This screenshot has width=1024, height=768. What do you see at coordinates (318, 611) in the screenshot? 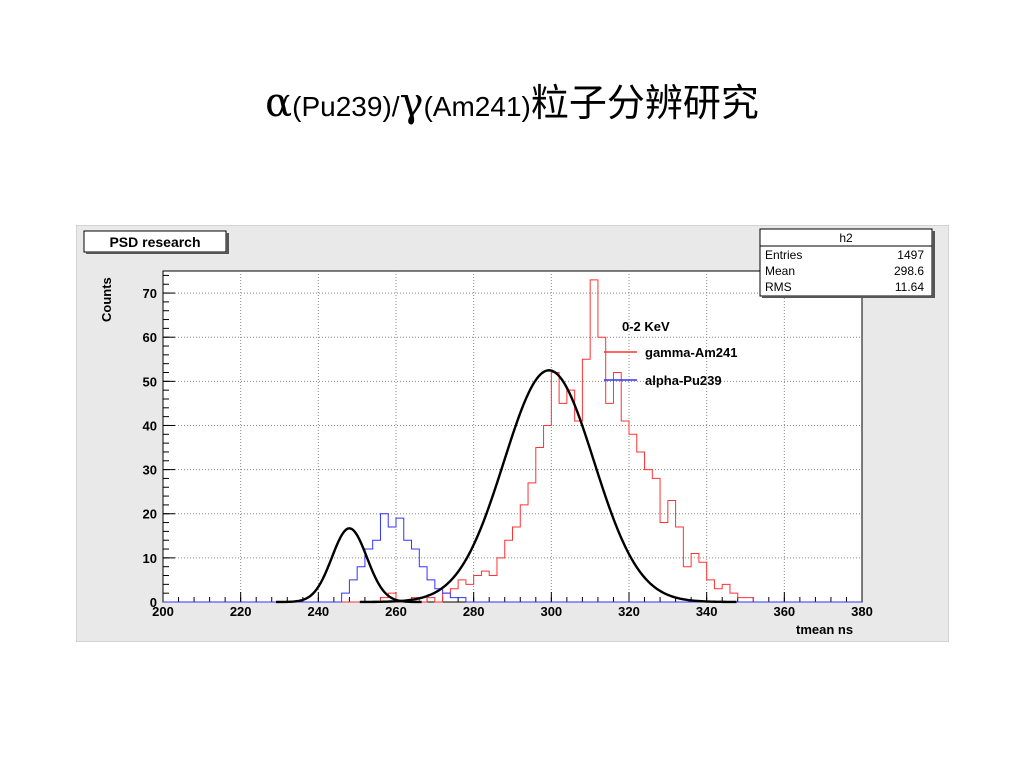
I see `x-tick-label: 240` at bounding box center [318, 611].